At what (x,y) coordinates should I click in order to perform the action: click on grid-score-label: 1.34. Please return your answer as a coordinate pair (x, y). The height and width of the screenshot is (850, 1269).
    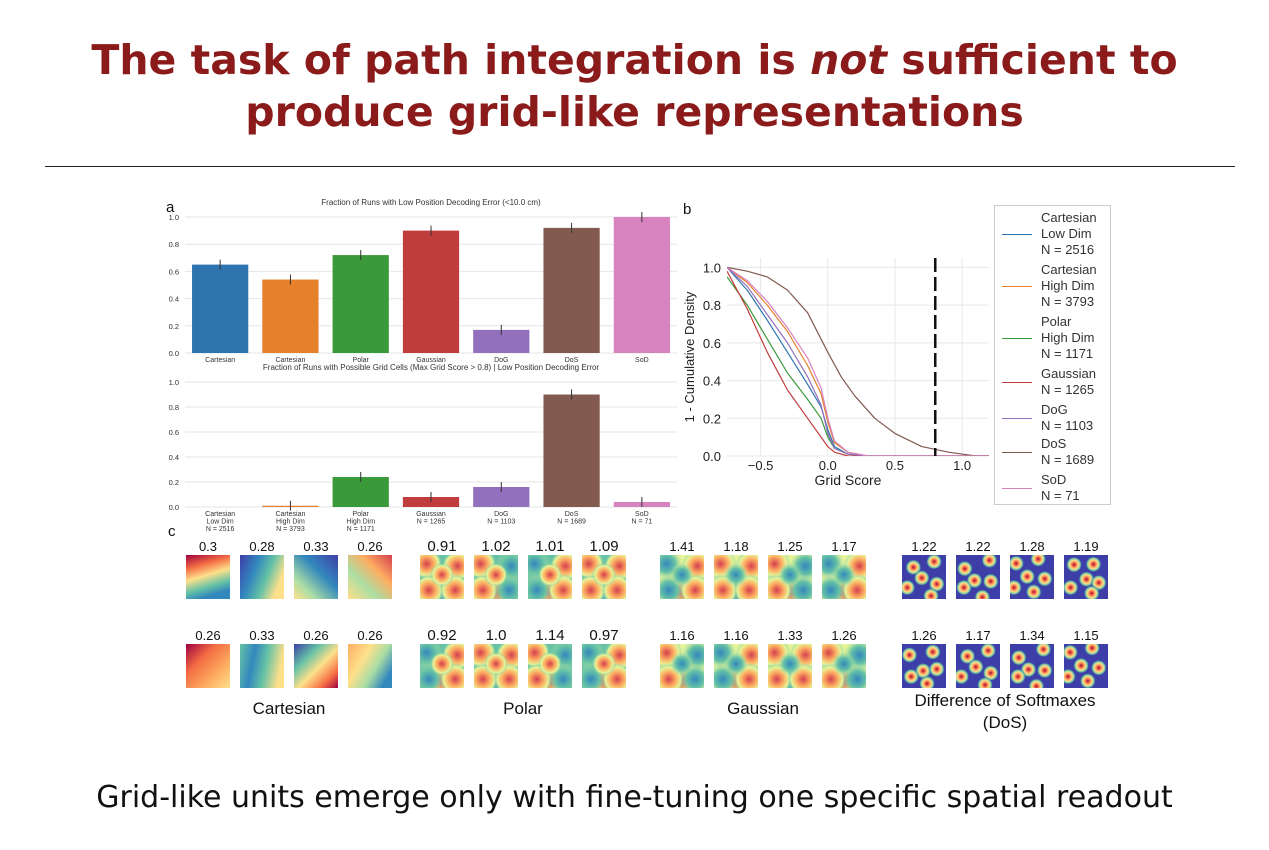
    Looking at the image, I should click on (1031, 635).